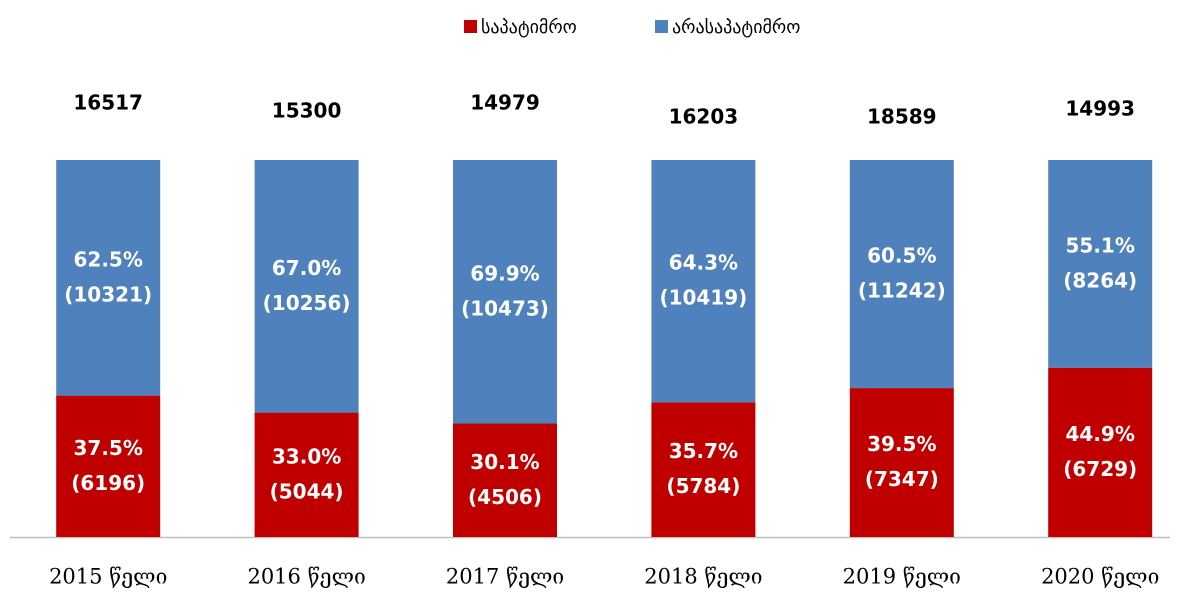  Describe the element at coordinates (703, 298) in the screenshot. I see `count-label: (10419)` at that location.